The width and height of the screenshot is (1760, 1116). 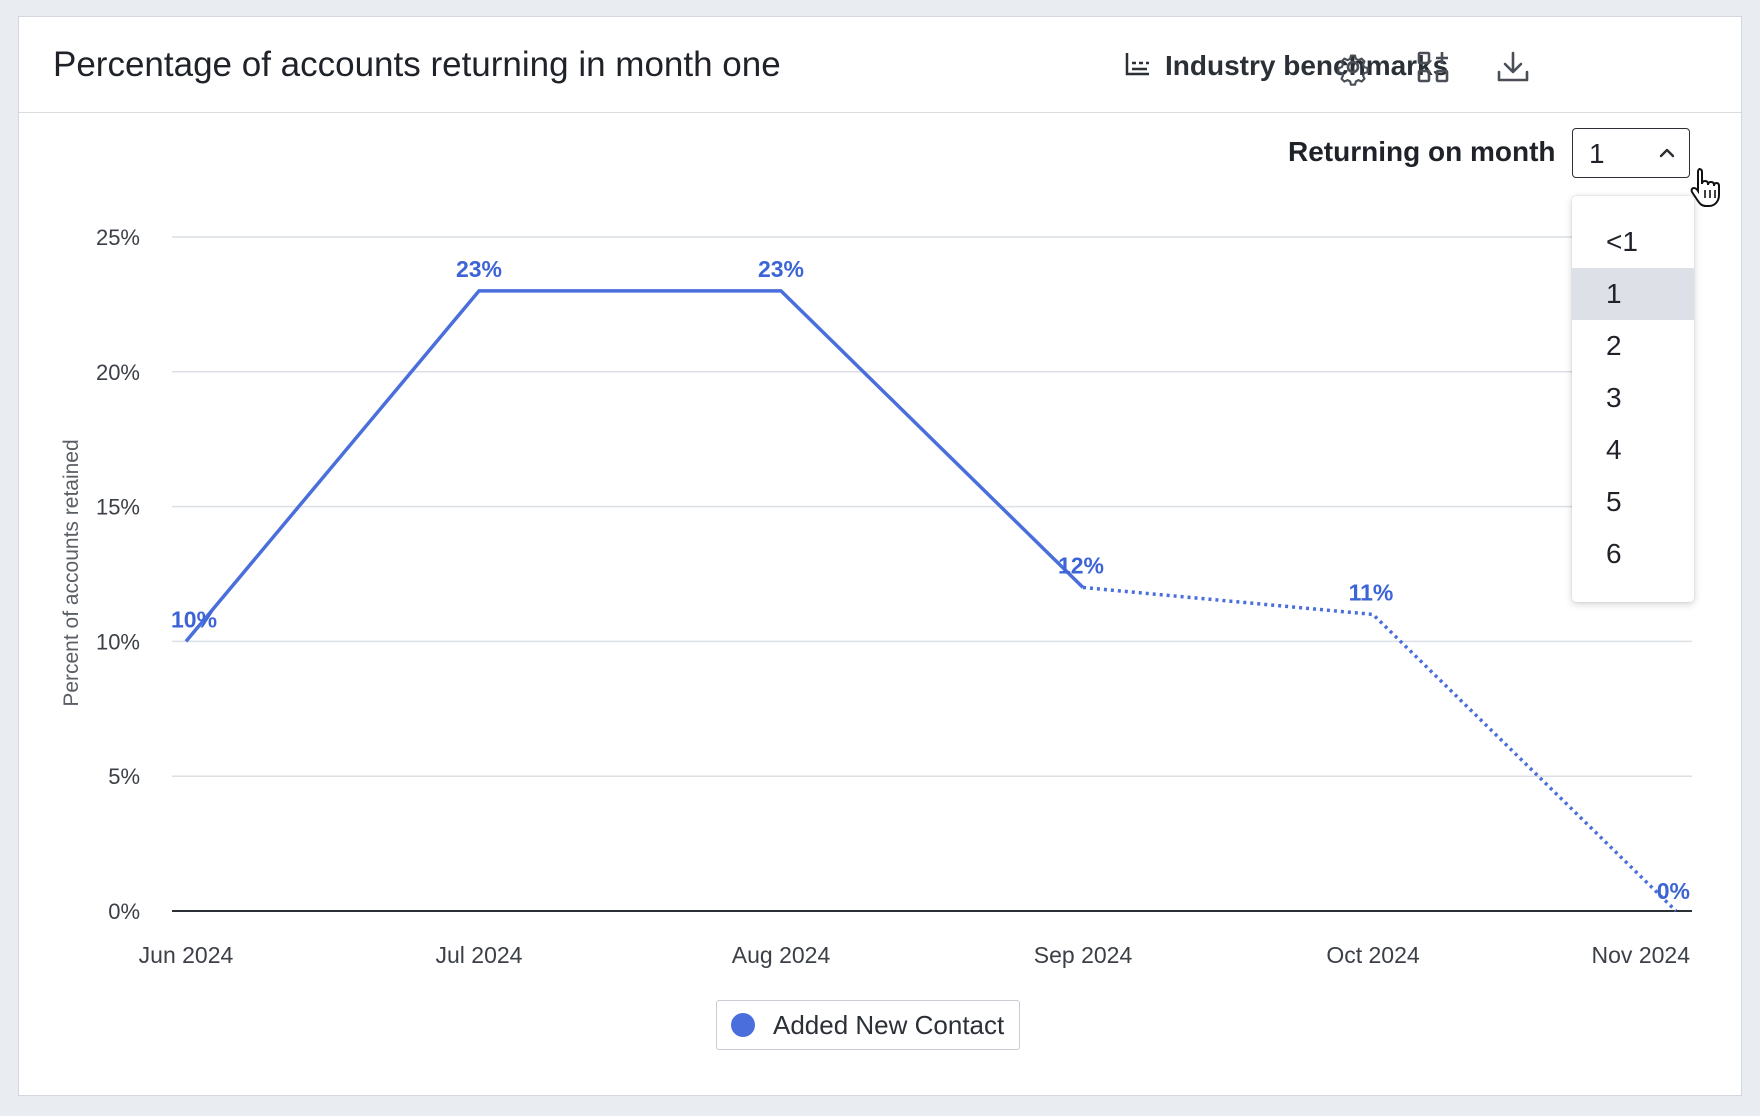 I want to click on month-option-2: 2, so click(x=1614, y=345).